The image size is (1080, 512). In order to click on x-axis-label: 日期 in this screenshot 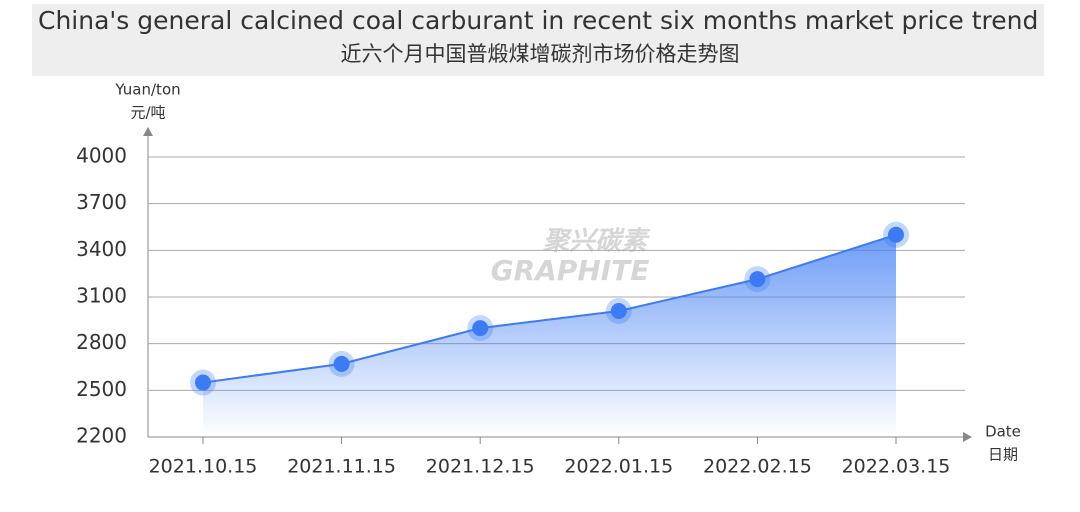, I will do `click(1003, 455)`.